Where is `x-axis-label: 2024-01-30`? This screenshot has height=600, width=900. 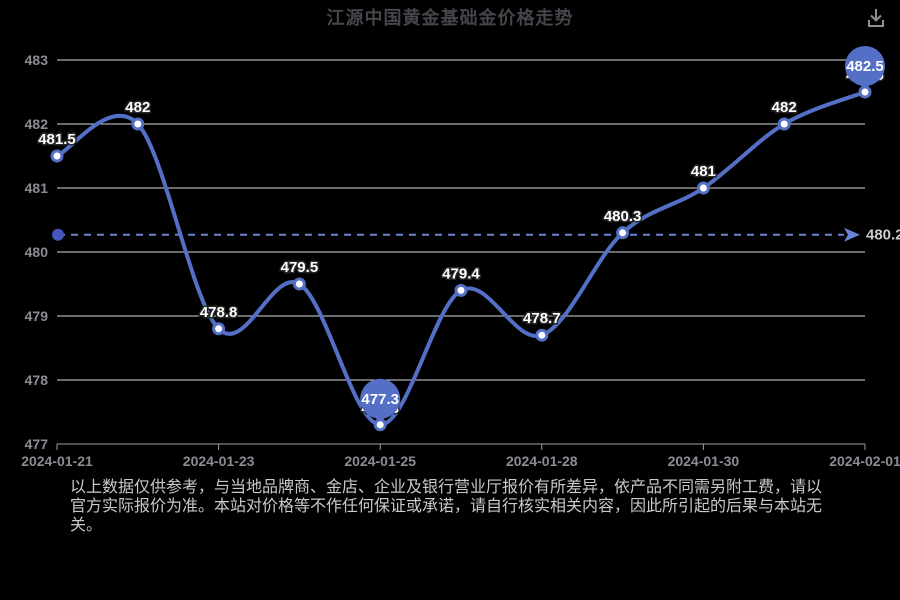 x-axis-label: 2024-01-30 is located at coordinates (704, 461).